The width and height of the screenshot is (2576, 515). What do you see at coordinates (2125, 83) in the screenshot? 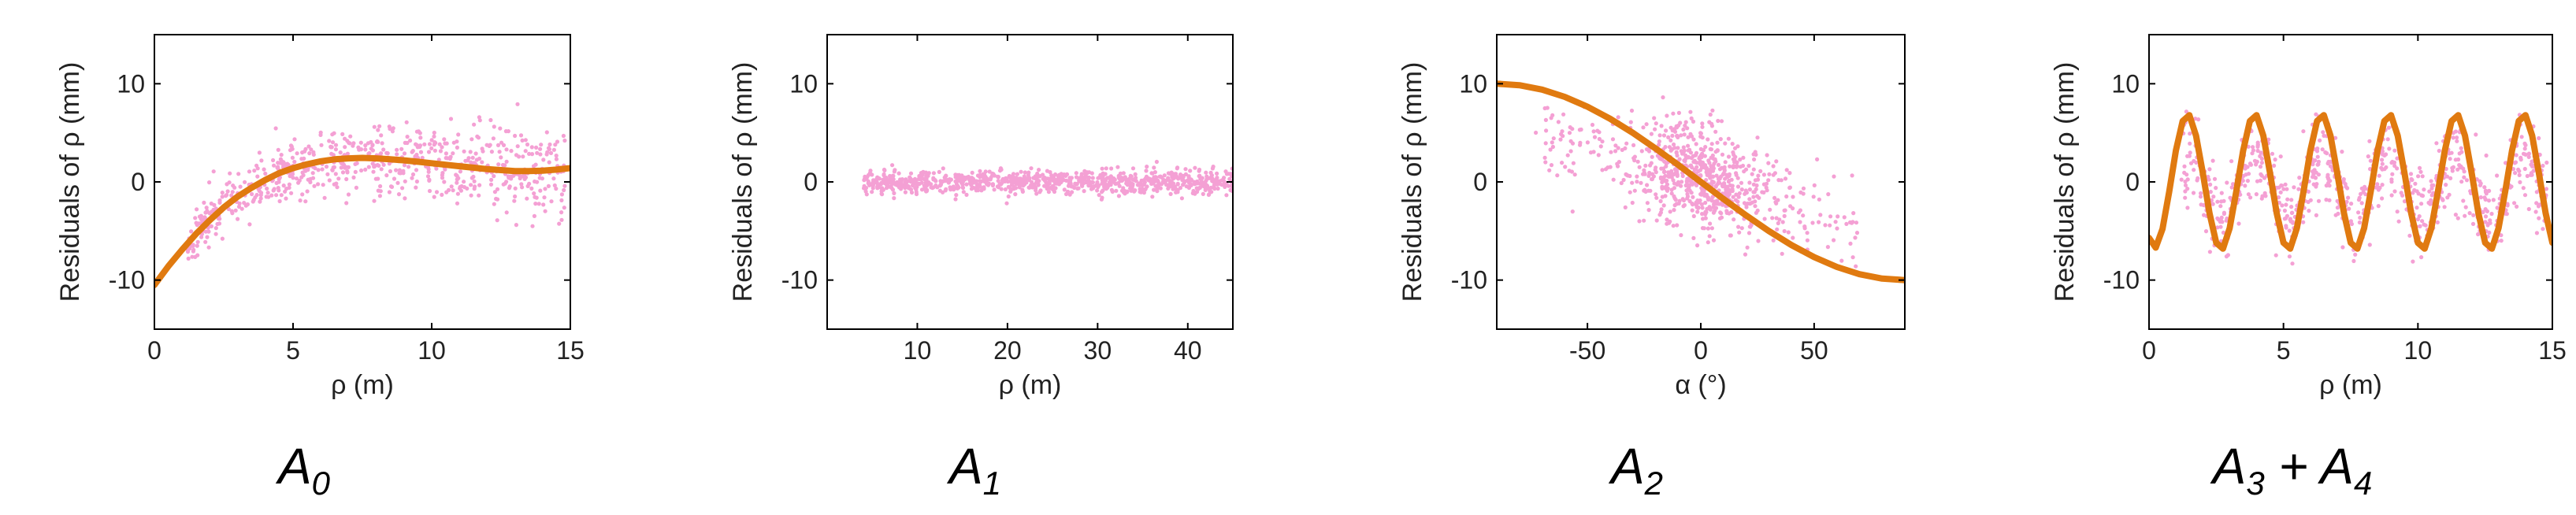
I see `y-tick-label: 10` at bounding box center [2125, 83].